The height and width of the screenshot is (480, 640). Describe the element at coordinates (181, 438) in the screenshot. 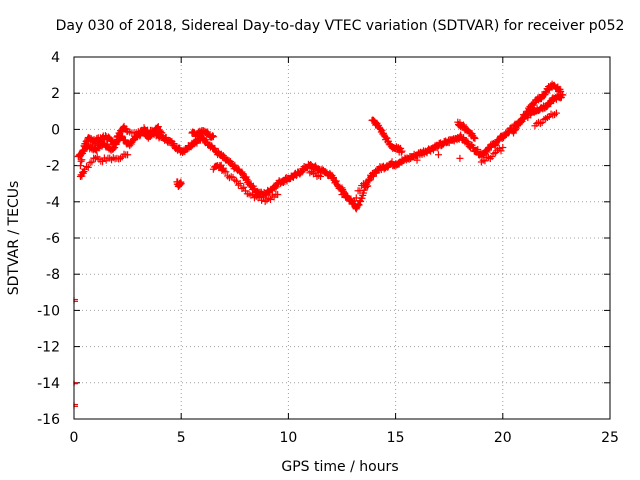

I see `x-tick-label: 5` at that location.